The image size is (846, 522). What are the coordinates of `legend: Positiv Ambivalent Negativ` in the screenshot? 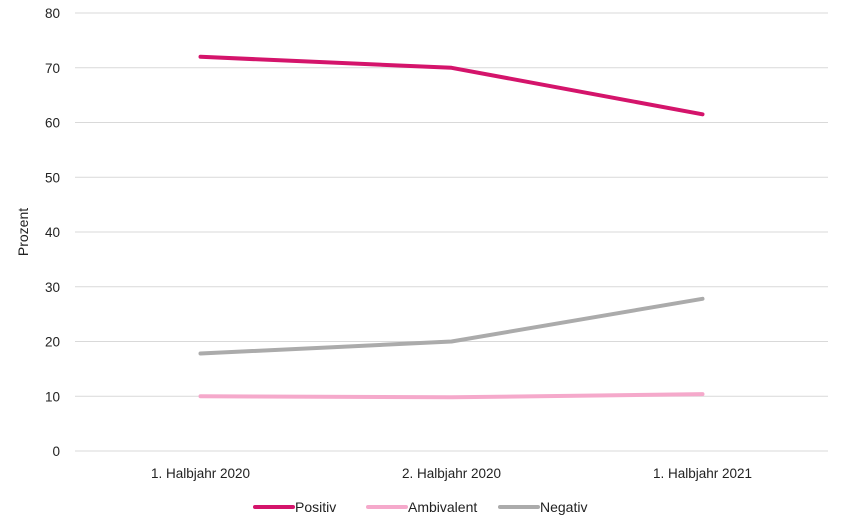 It's located at (420, 507).